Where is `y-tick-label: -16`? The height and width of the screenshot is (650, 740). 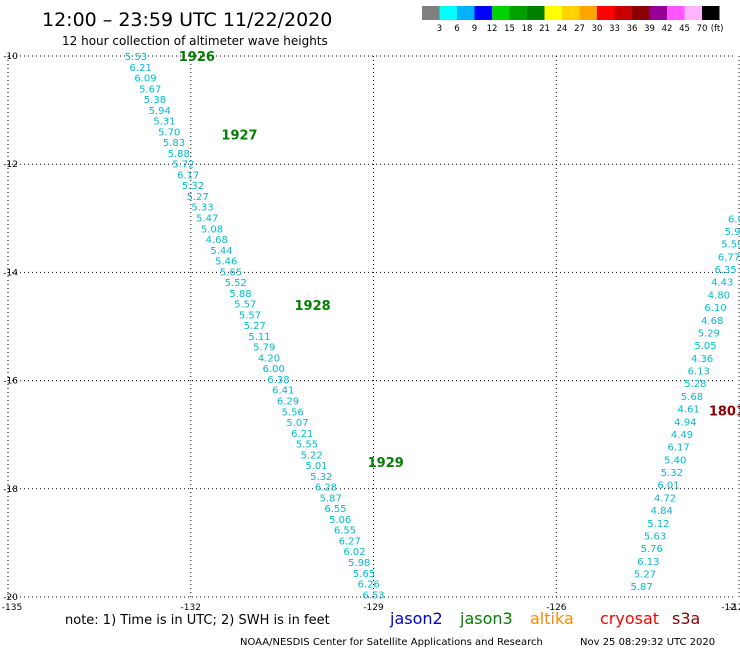 y-tick-label: -16 is located at coordinates (10, 382).